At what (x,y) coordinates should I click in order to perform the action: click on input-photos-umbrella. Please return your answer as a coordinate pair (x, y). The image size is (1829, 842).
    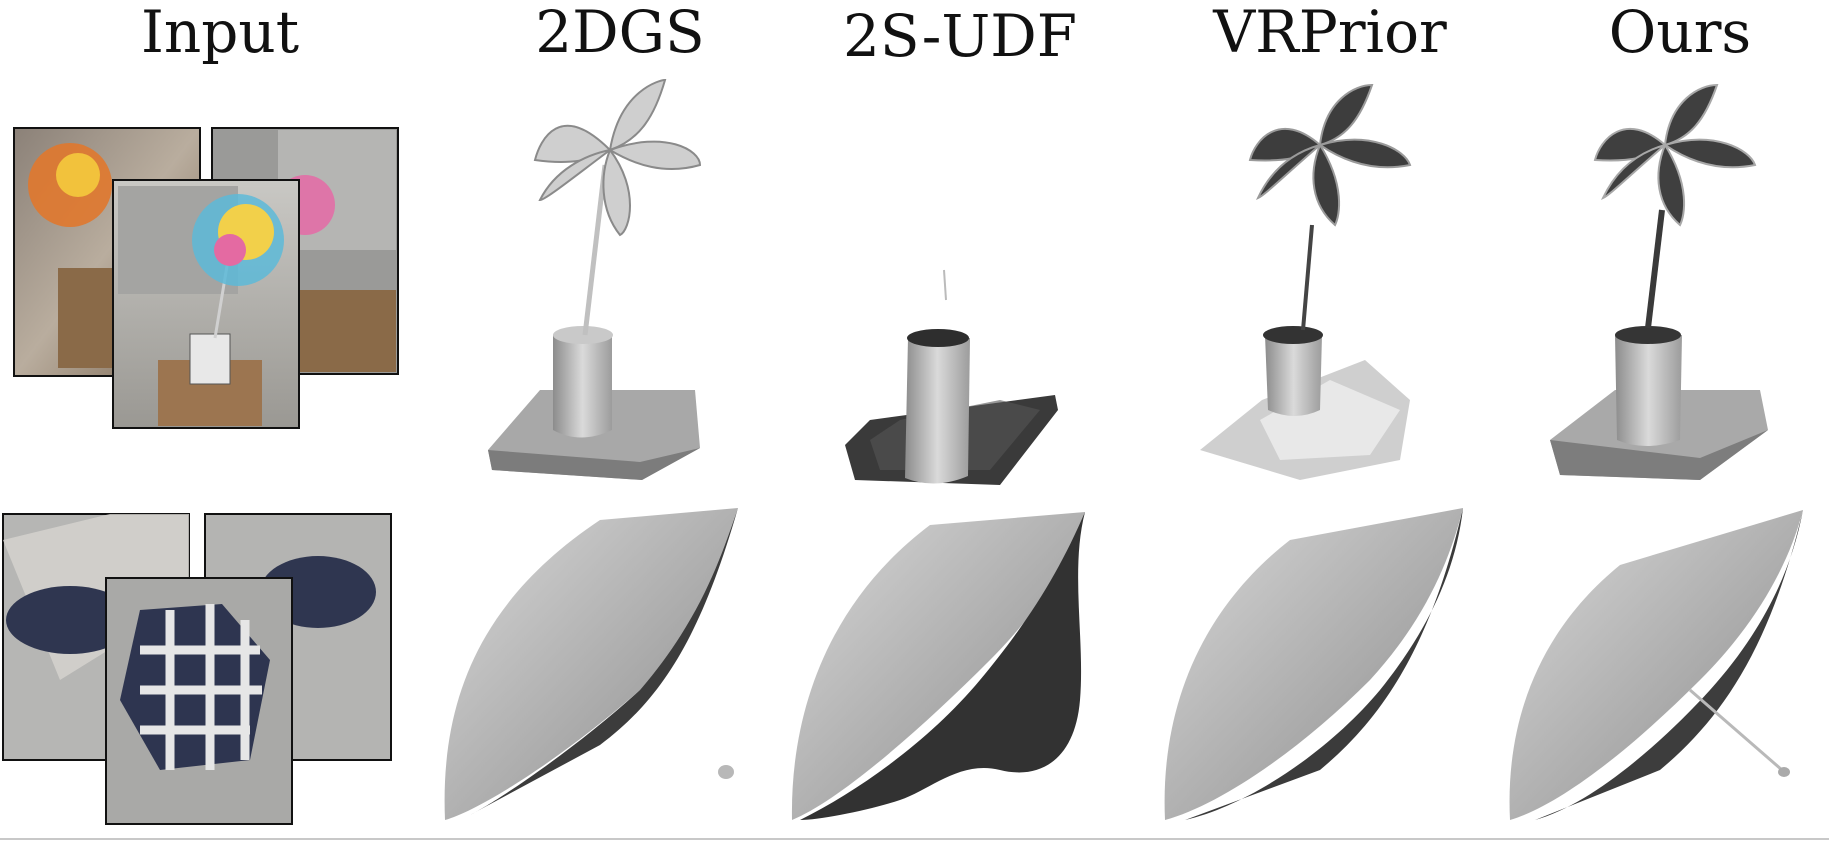
    Looking at the image, I should click on (197, 669).